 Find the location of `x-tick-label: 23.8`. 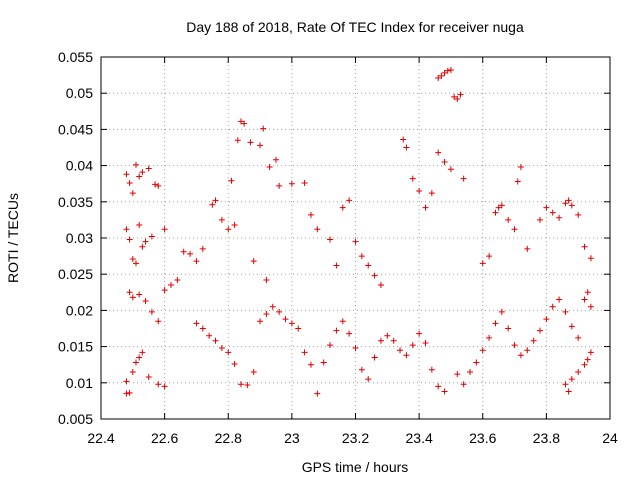

x-tick-label: 23.8 is located at coordinates (546, 438).